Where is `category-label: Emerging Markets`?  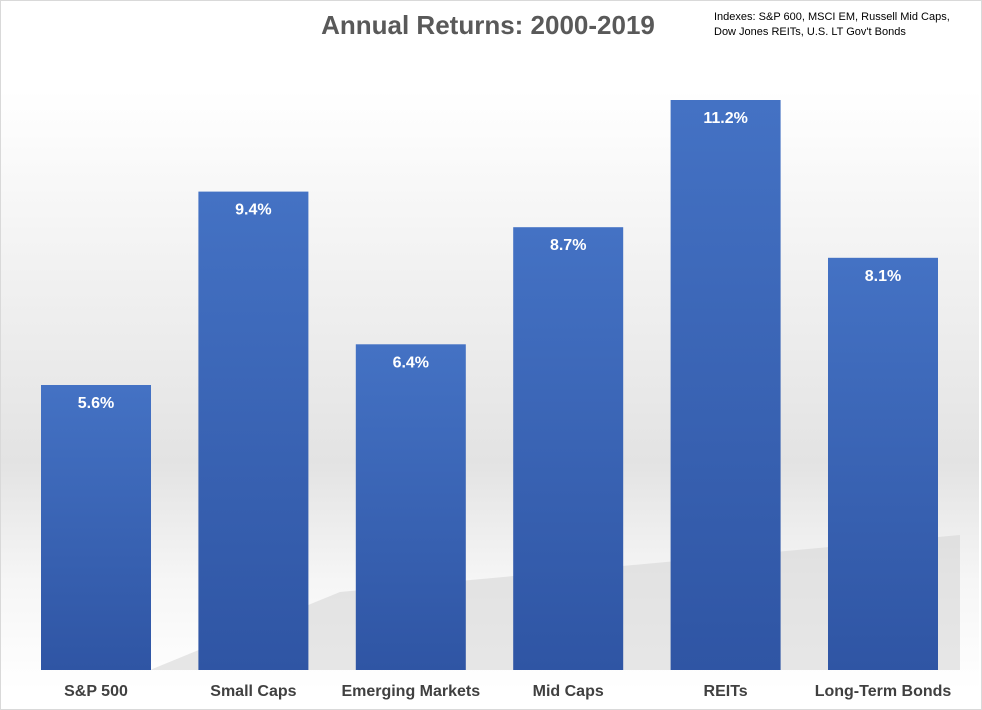
category-label: Emerging Markets is located at coordinates (410, 691).